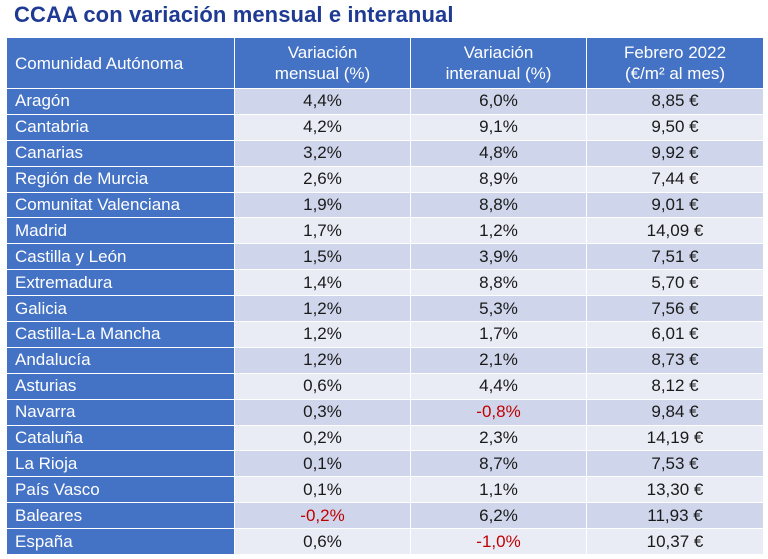 The height and width of the screenshot is (559, 768). Describe the element at coordinates (322, 153) in the screenshot. I see `monthly-variation-cell: 3,2%` at that location.